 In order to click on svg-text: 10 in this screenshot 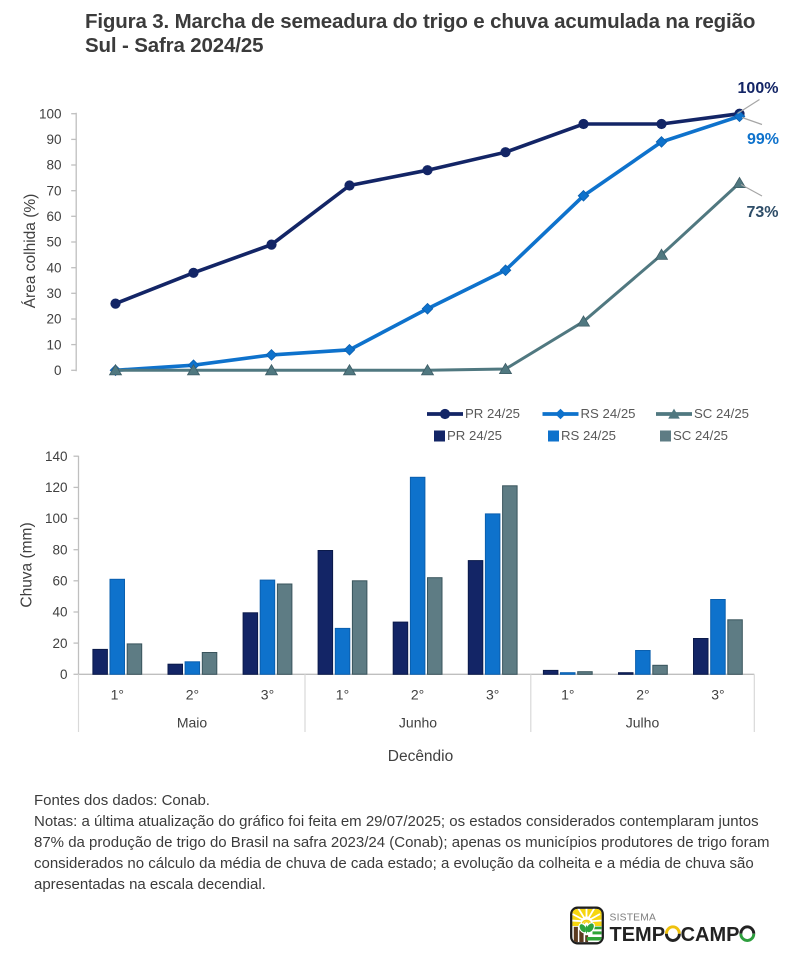, I will do `click(53, 344)`.